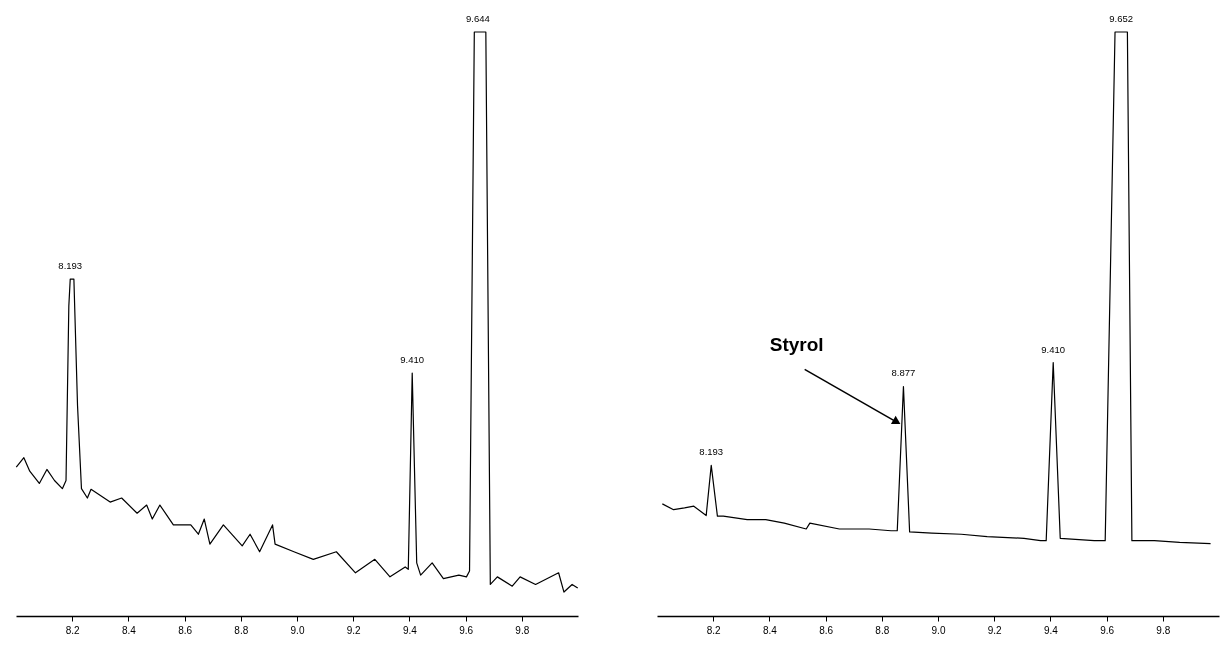 The width and height of the screenshot is (1221, 645). I want to click on annotation: Styrol, so click(796, 345).